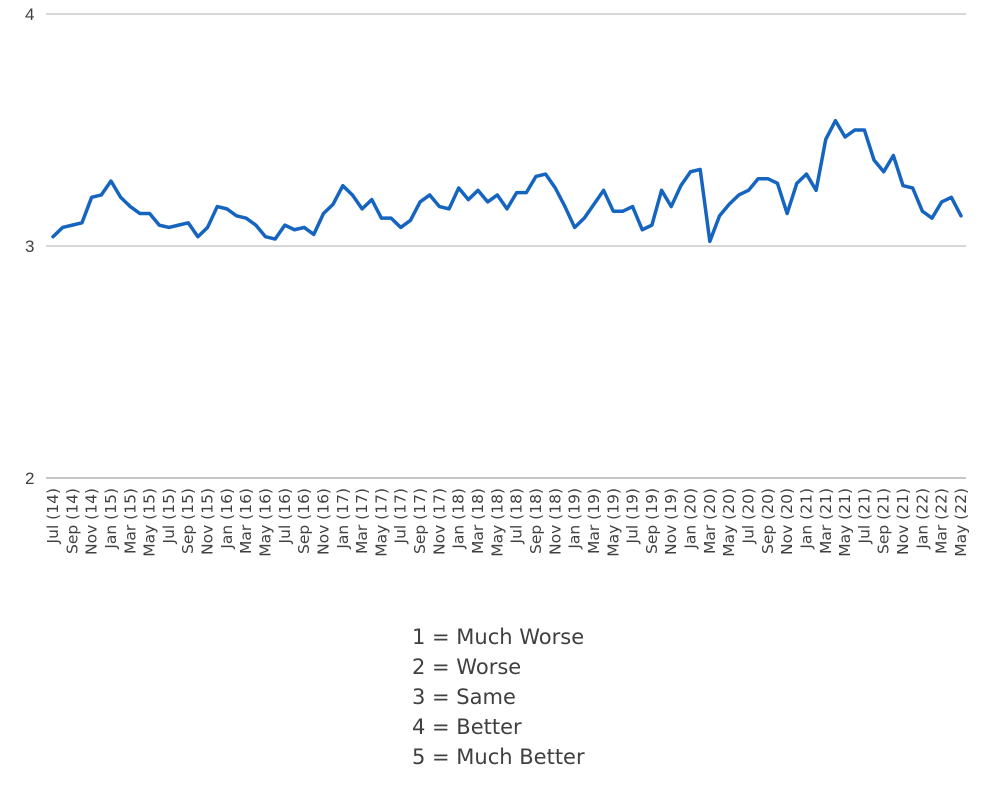  What do you see at coordinates (507, 181) in the screenshot?
I see `series-layer` at bounding box center [507, 181].